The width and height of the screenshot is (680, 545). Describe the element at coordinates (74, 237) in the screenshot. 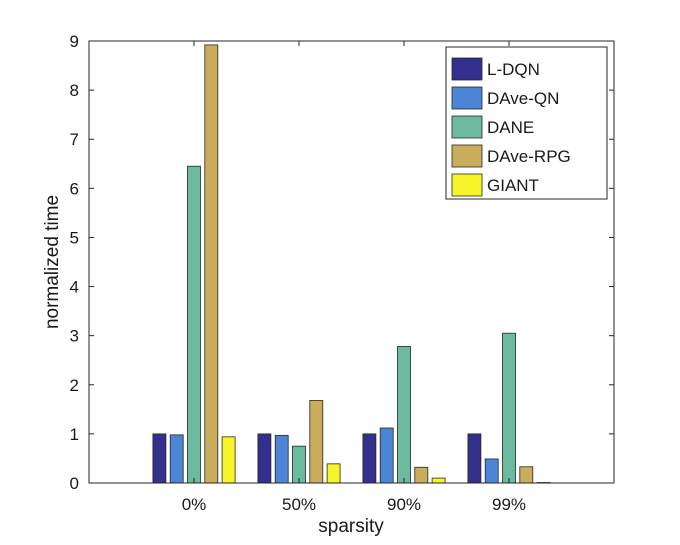

I see `y-tick-label: 5` at that location.